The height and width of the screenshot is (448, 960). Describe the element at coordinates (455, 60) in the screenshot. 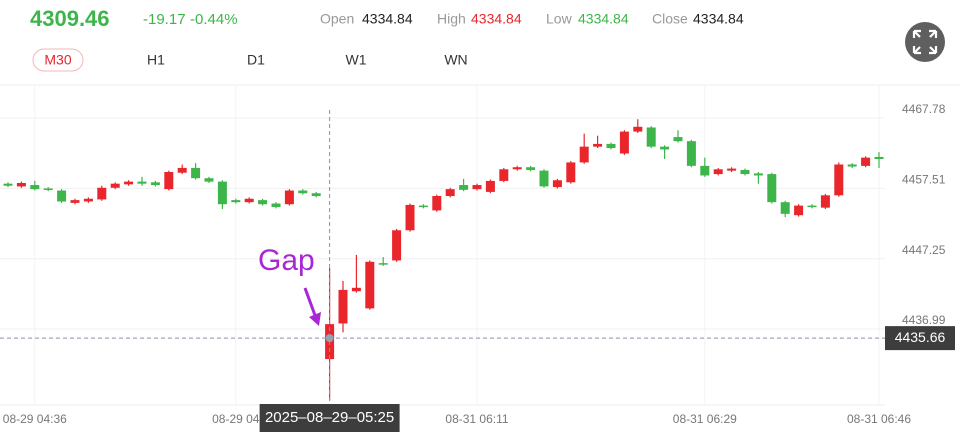

I see `tab: WN` at that location.